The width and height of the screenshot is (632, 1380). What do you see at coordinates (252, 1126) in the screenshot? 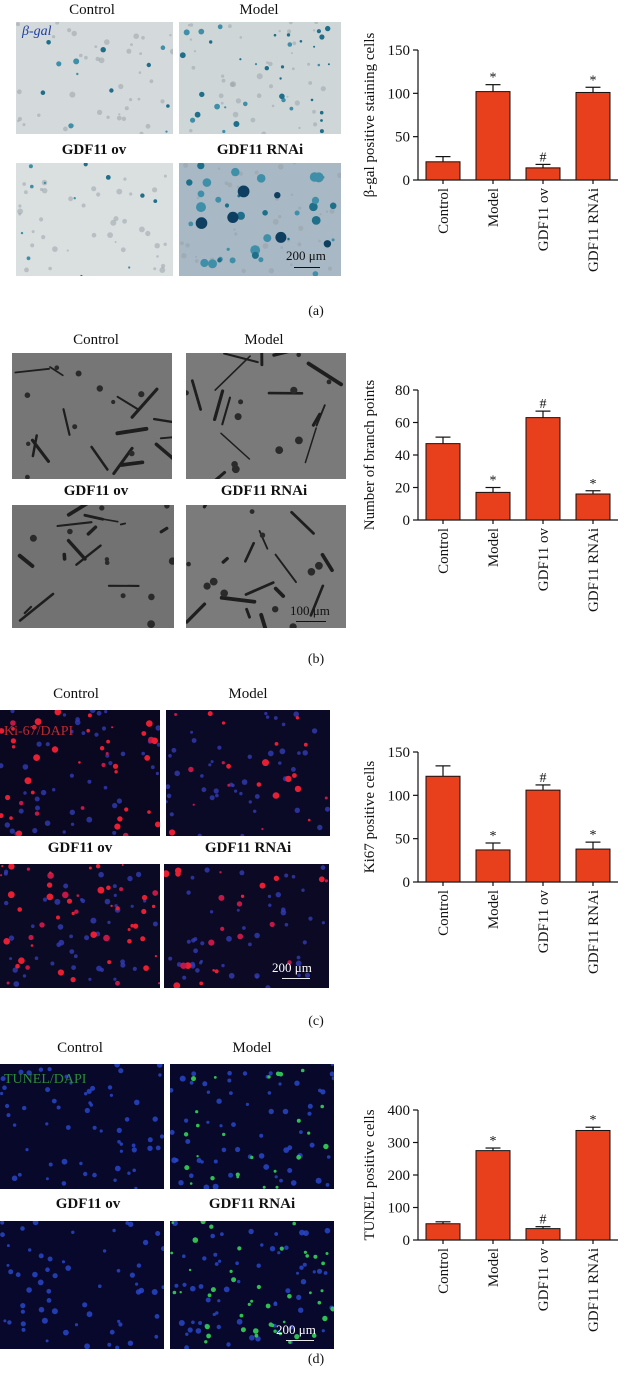
I see `micrograph-model` at bounding box center [252, 1126].